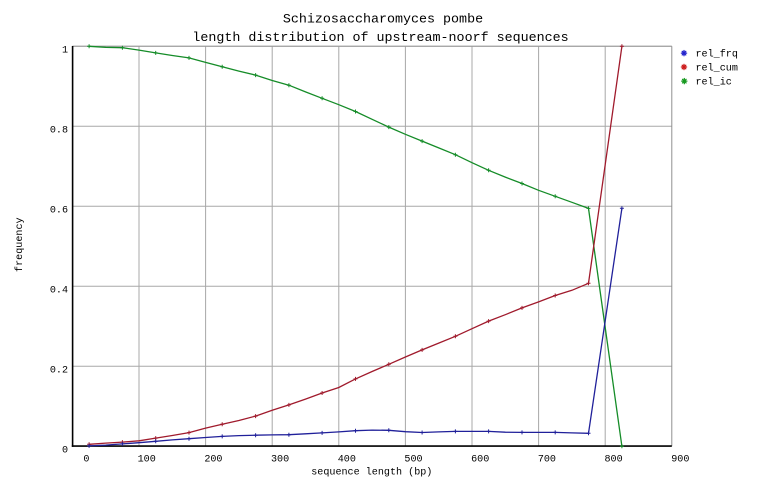 Image resolution: width=768 pixels, height=498 pixels. What do you see at coordinates (371, 472) in the screenshot?
I see `svg-text: sequence length (bp)` at bounding box center [371, 472].